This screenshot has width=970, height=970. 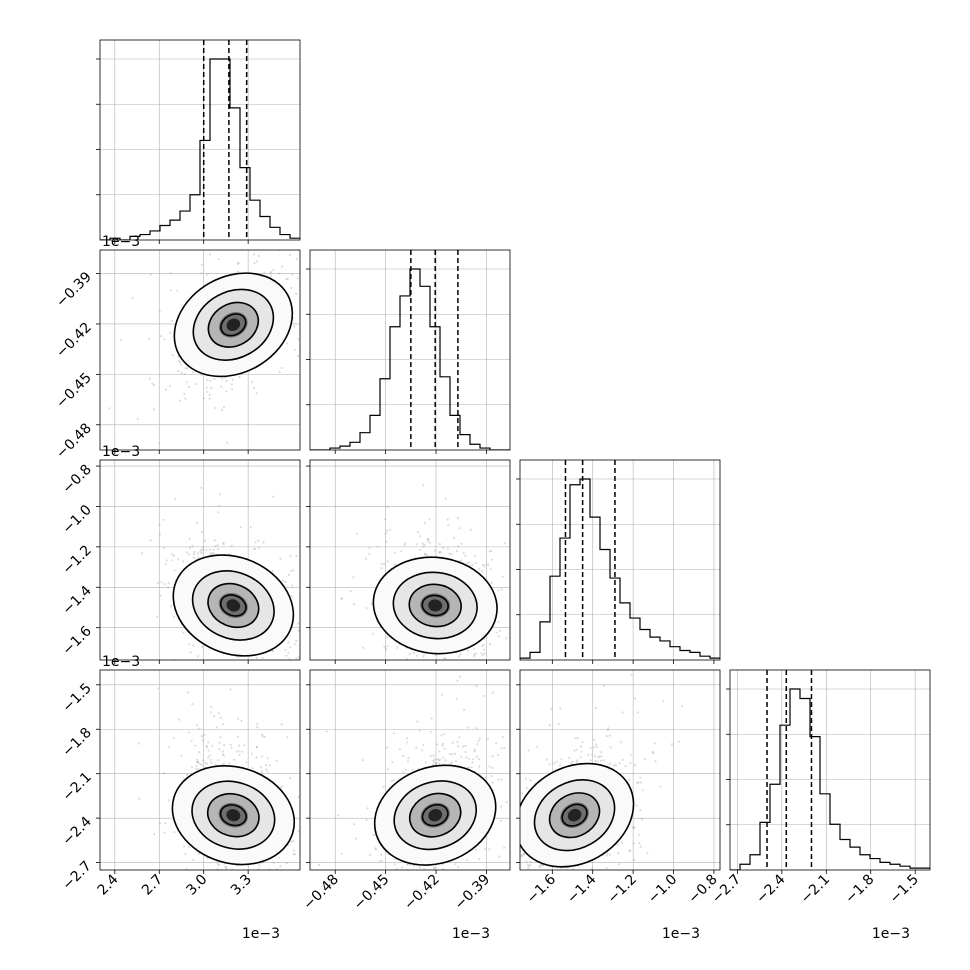 What do you see at coordinates (108, 884) in the screenshot?
I see `x-tick-label: 2.4` at bounding box center [108, 884].